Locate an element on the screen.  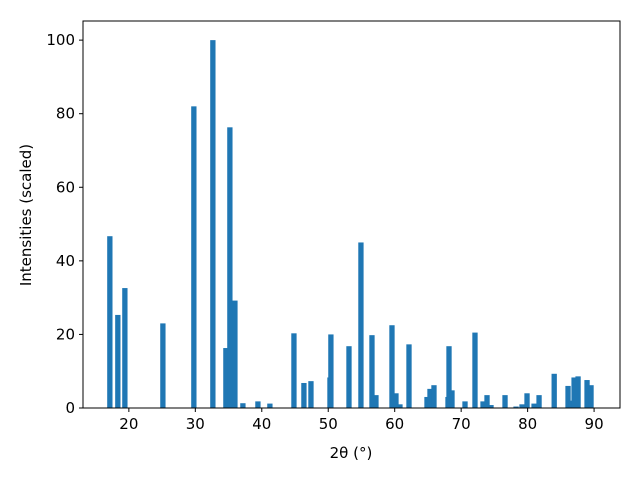
y-tick-label: 100 is located at coordinates (60, 40).